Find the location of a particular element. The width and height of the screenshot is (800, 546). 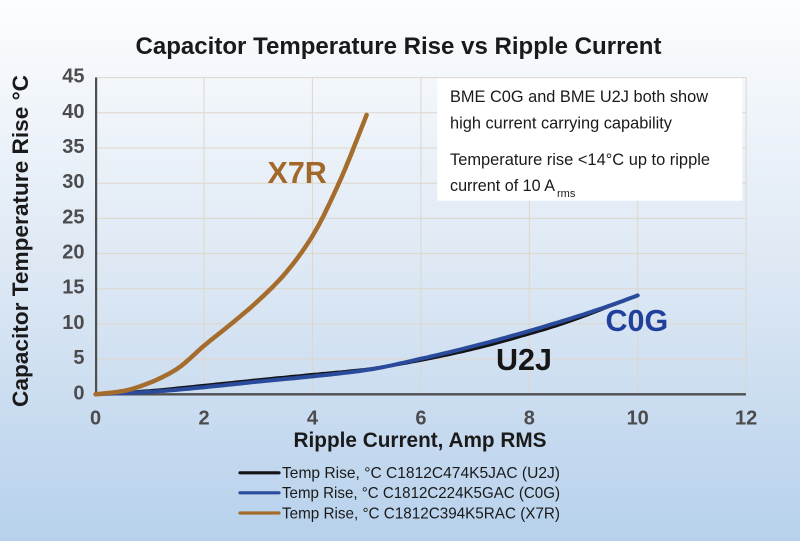

svg-text: 8 is located at coordinates (529, 419).